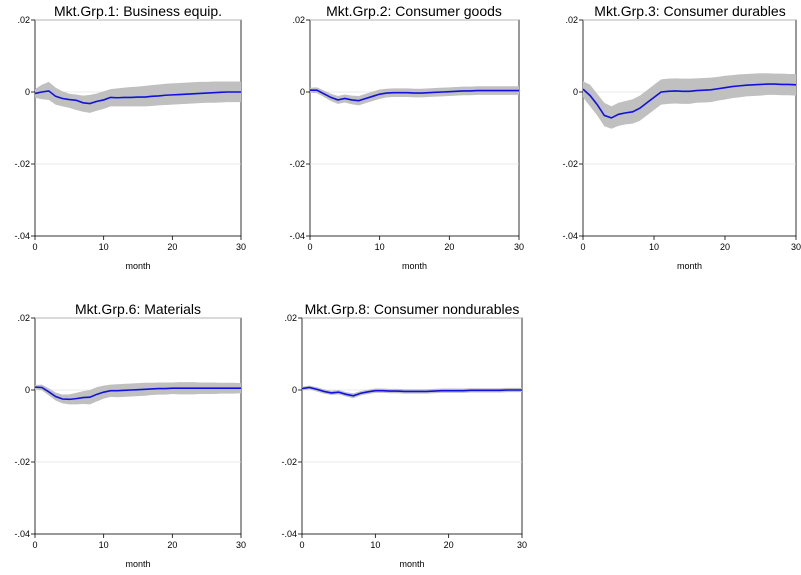  What do you see at coordinates (414, 11) in the screenshot?
I see `panel-title: Mkt.Grp.2: Consumer goods` at bounding box center [414, 11].